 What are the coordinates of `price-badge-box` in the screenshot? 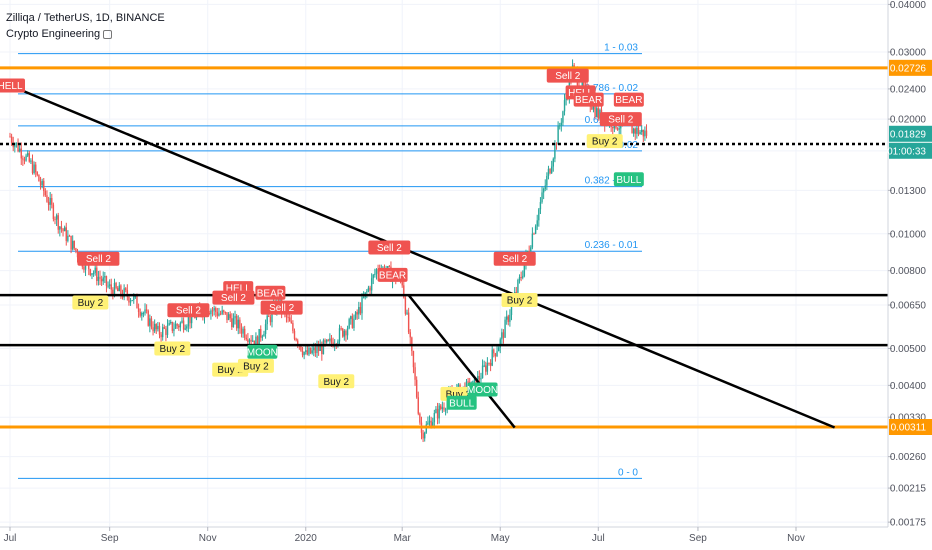 It's located at (910, 150).